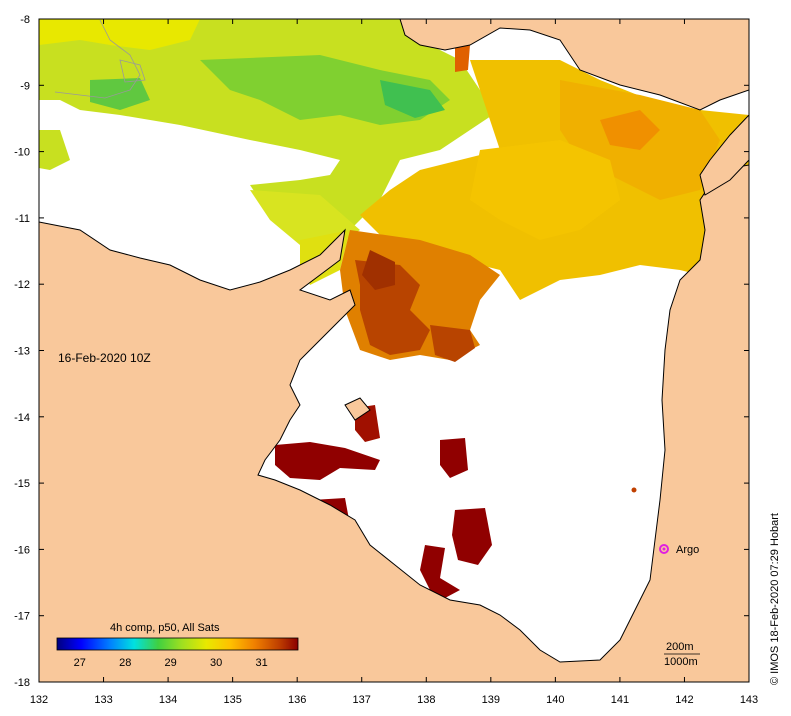 Image resolution: width=791 pixels, height=716 pixels. Describe the element at coordinates (165, 628) in the screenshot. I see `colorbar-title: 4h comp, p50, All Sats` at that location.